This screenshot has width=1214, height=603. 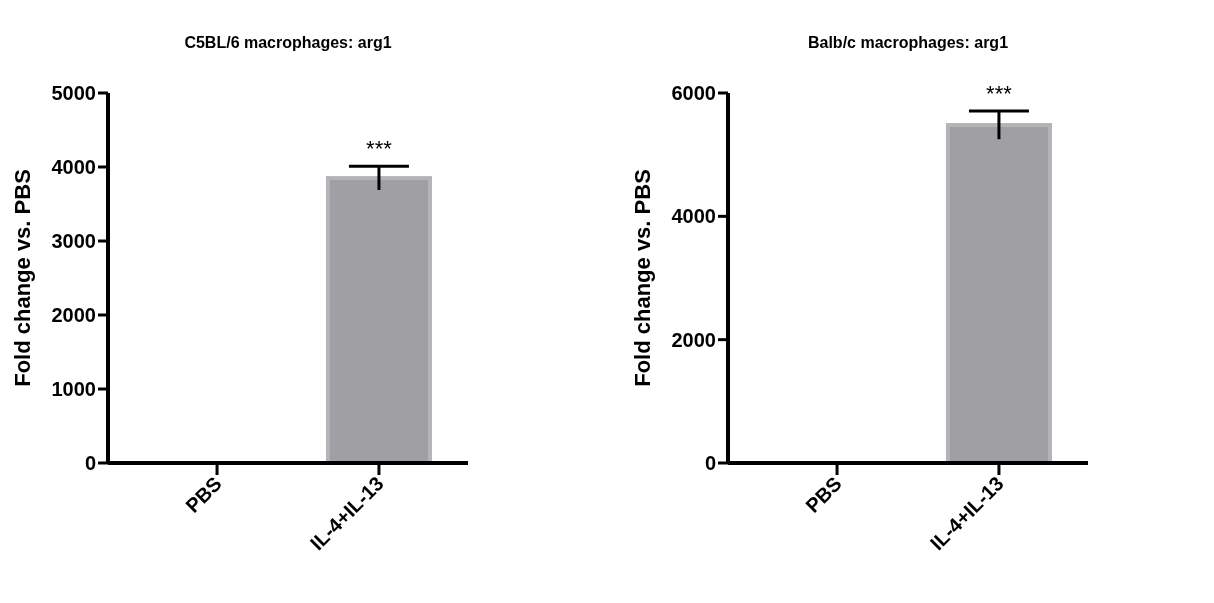 I want to click on y-tick-label: 6000, so click(x=693, y=93).